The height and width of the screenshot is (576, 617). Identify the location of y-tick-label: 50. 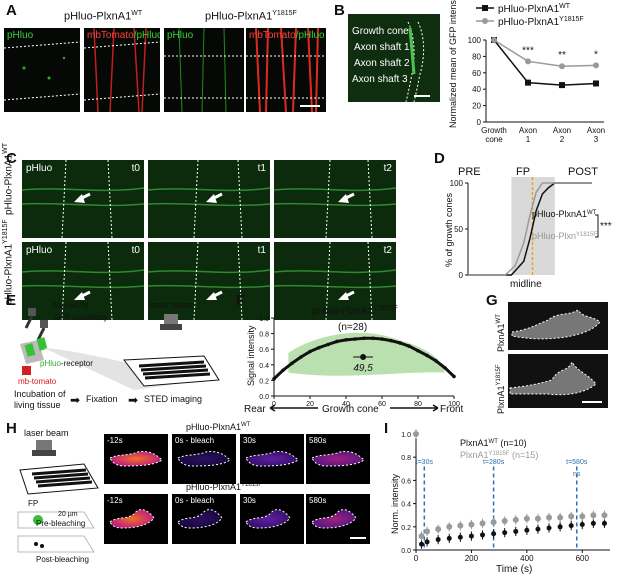
(458, 229).